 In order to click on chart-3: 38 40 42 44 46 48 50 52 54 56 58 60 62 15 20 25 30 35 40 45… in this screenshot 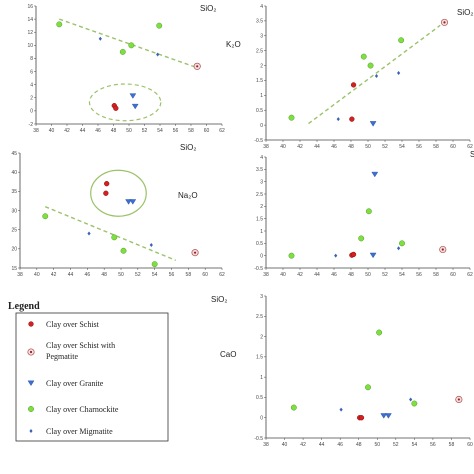, I will do `click(118, 210)`.